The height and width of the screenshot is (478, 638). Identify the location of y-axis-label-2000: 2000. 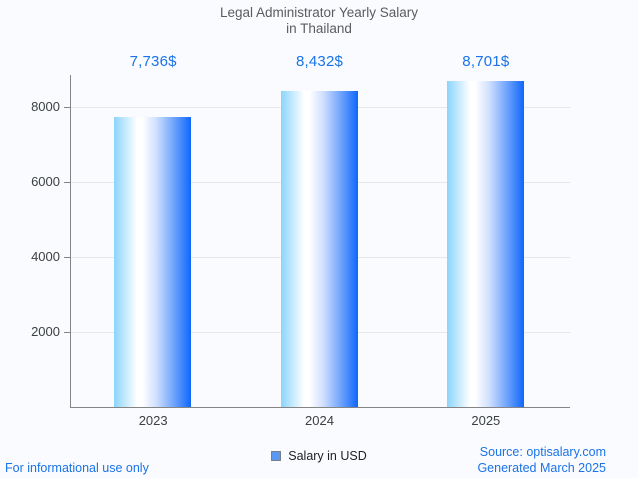
(45, 331).